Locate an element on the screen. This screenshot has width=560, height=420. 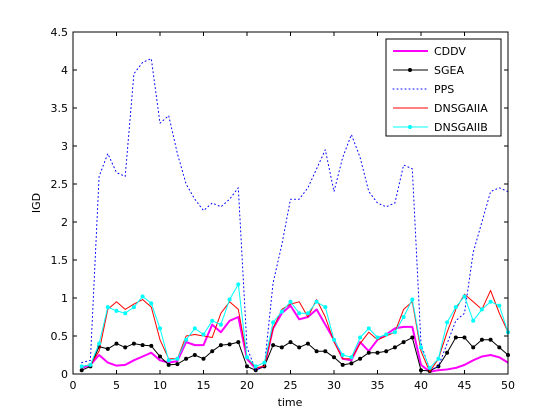
legend: CDDV SGEA PPS DNSGAIIA DNSGAIIB is located at coordinates (443, 87).